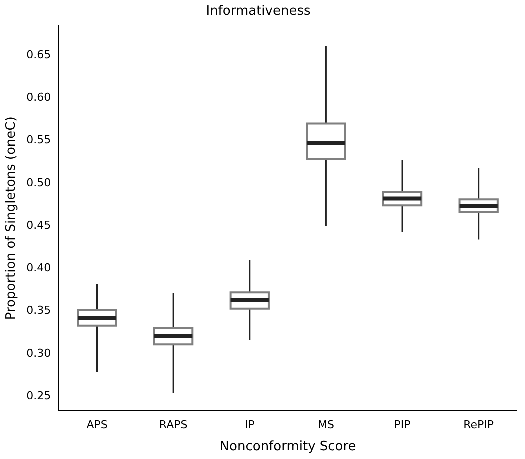 Image resolution: width=525 pixels, height=459 pixels. I want to click on x-tick-label: RePIP, so click(479, 425).